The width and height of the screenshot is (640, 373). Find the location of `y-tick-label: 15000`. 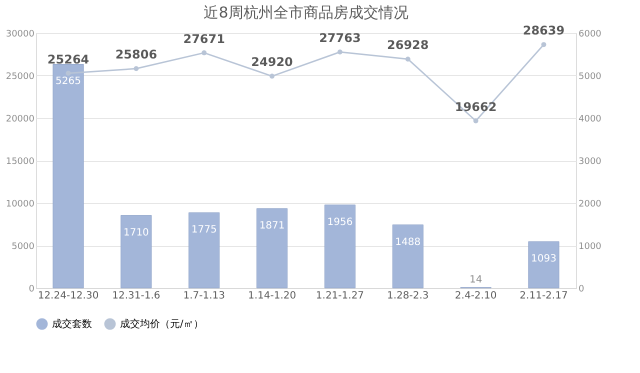

y-tick-label: 15000 is located at coordinates (20, 162).